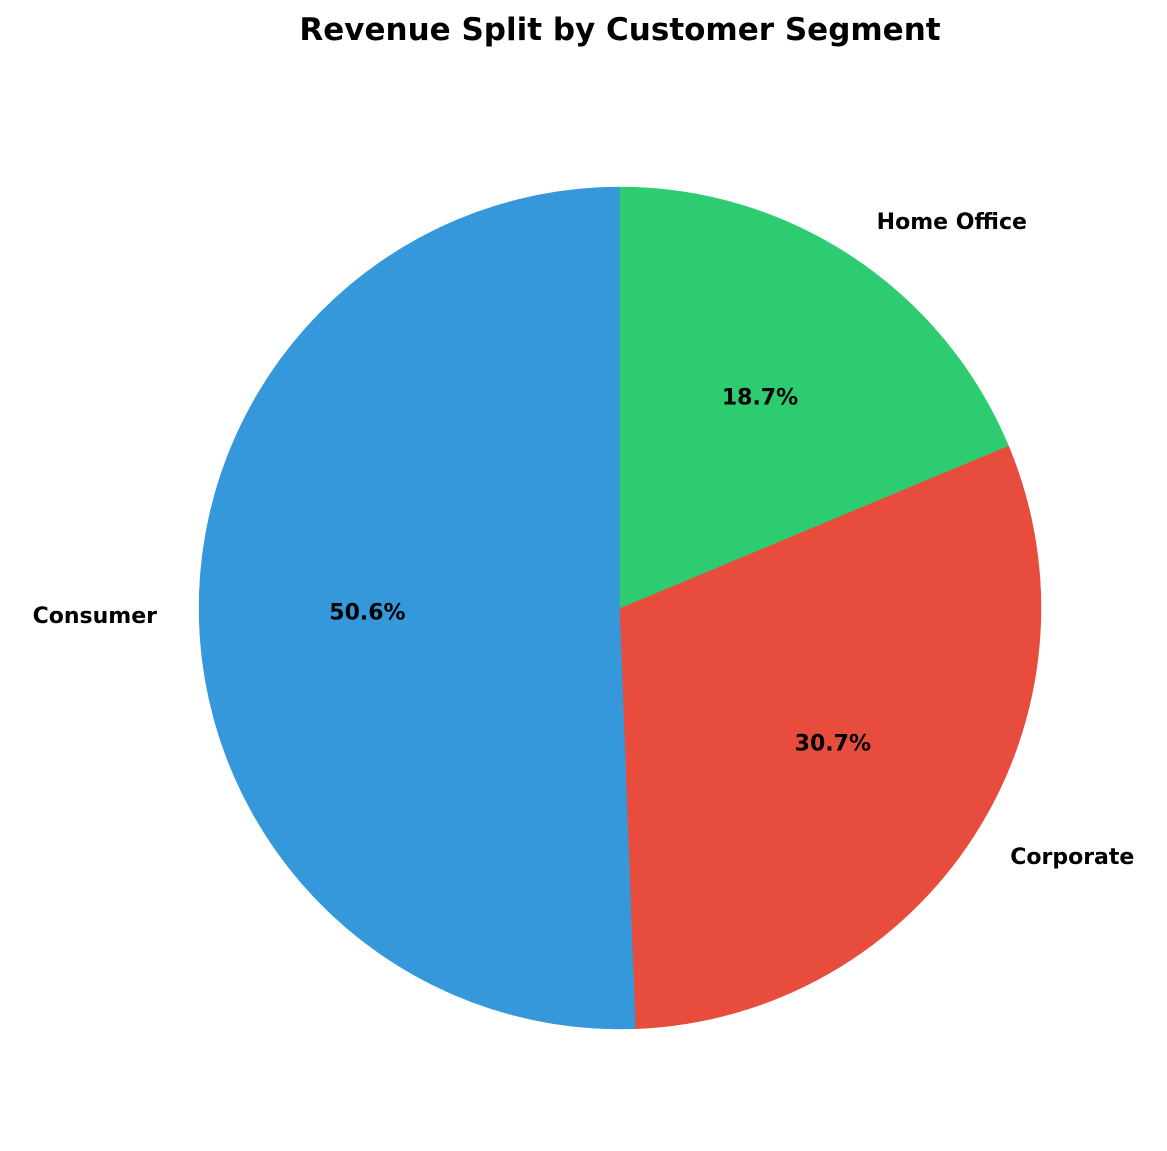 The width and height of the screenshot is (1167, 1151). What do you see at coordinates (1072, 857) in the screenshot?
I see `slice-label-corporate: Corporate` at bounding box center [1072, 857].